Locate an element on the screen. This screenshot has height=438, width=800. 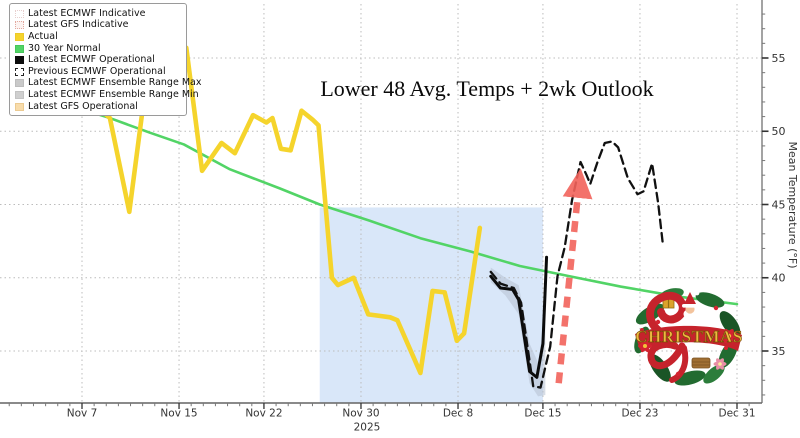
basket-icon is located at coordinates (701, 363).